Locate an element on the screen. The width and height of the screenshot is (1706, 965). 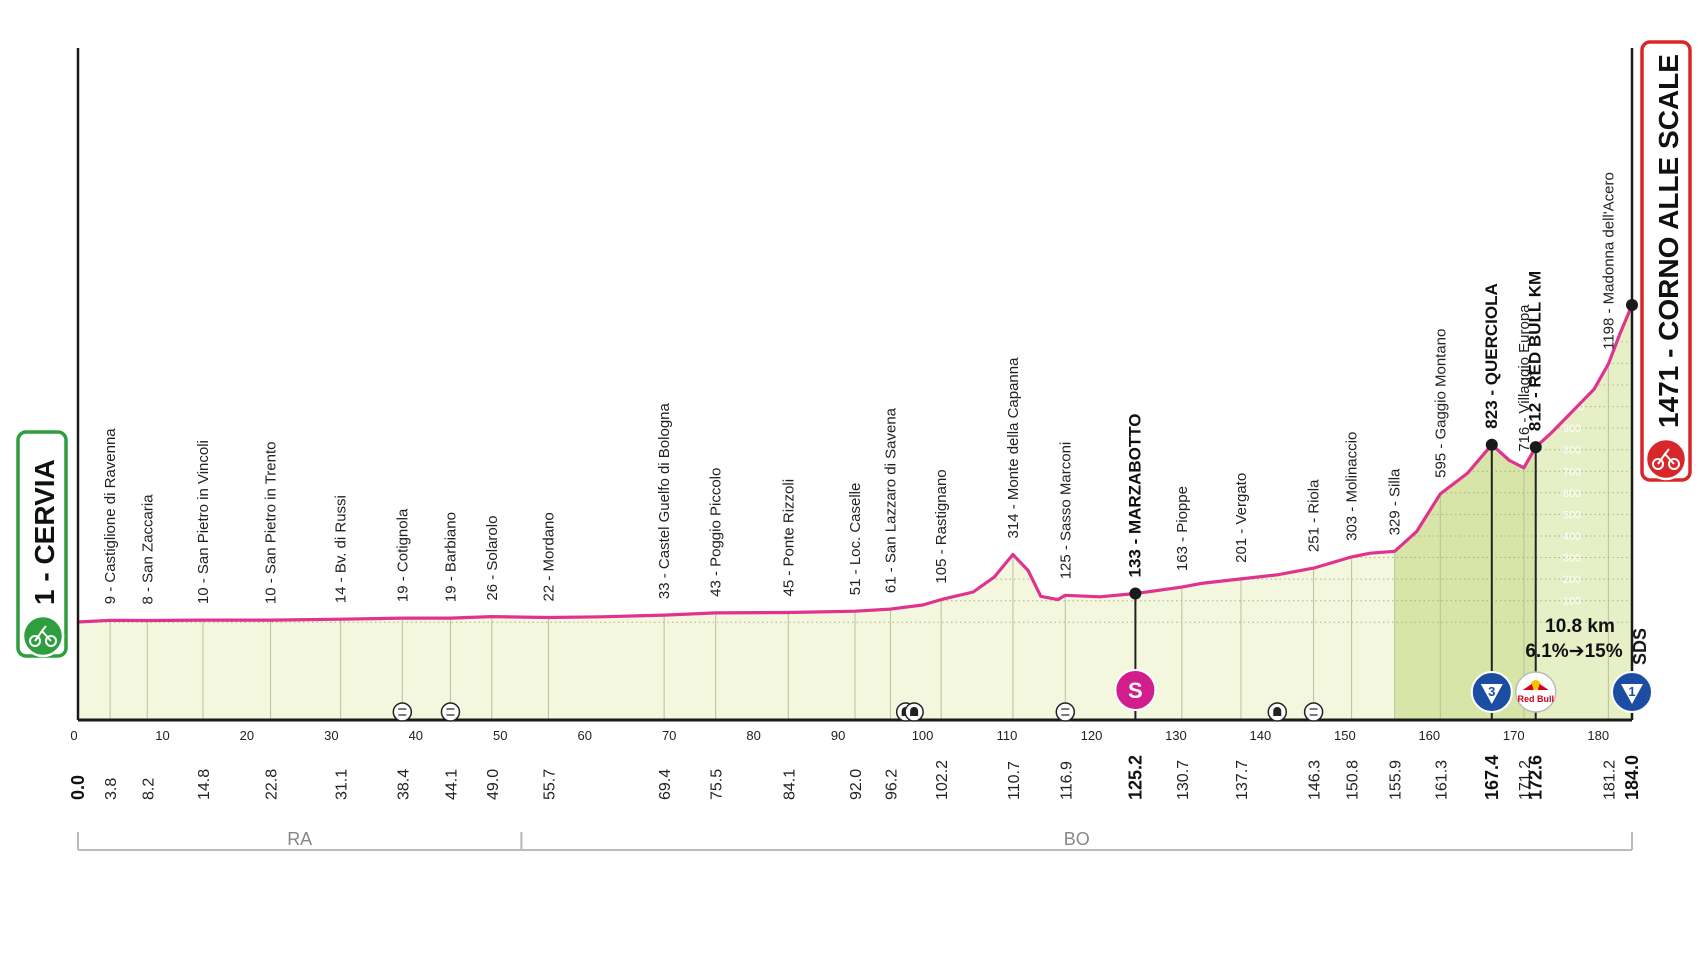
km-label: 116.9 is located at coordinates (1066, 780).